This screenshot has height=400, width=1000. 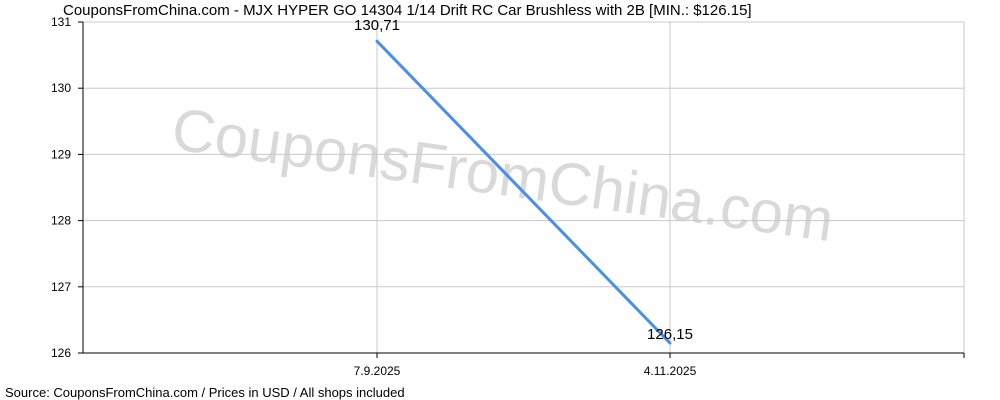 What do you see at coordinates (670, 334) in the screenshot?
I see `data-label: 126,15` at bounding box center [670, 334].